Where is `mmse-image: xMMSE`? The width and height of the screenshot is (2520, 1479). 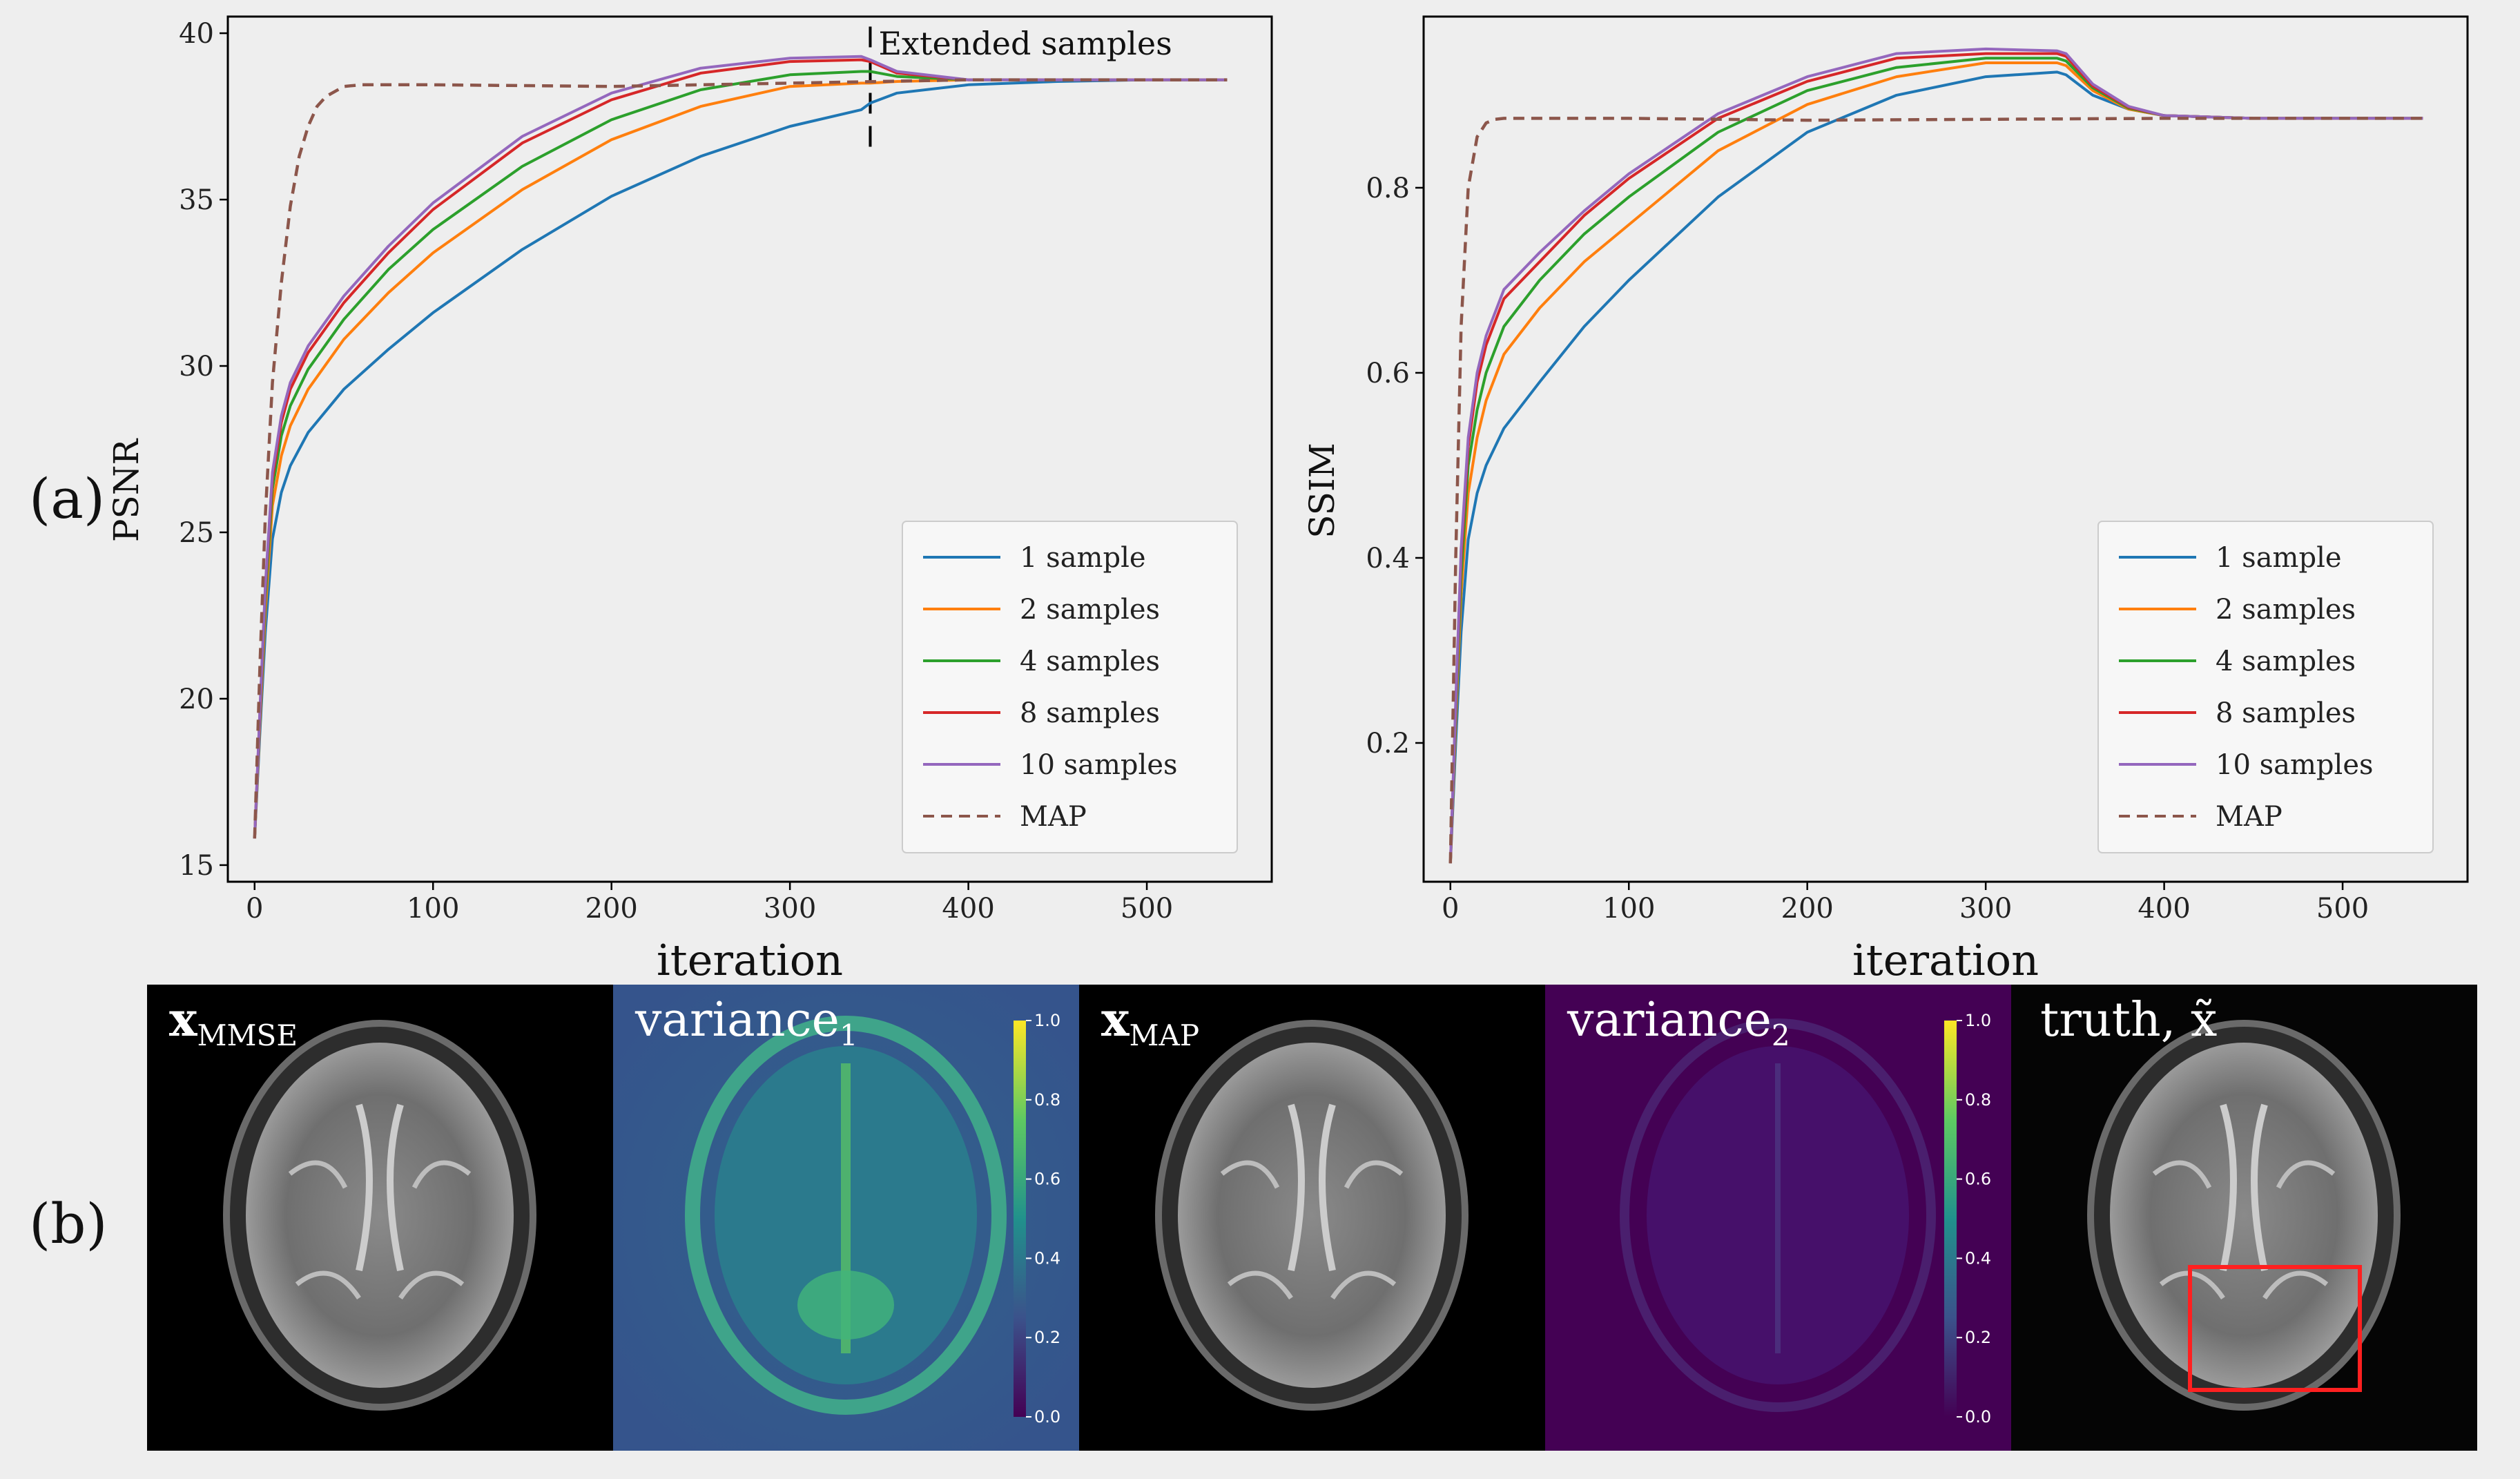
mmse-image: xMMSE is located at coordinates (380, 1218).